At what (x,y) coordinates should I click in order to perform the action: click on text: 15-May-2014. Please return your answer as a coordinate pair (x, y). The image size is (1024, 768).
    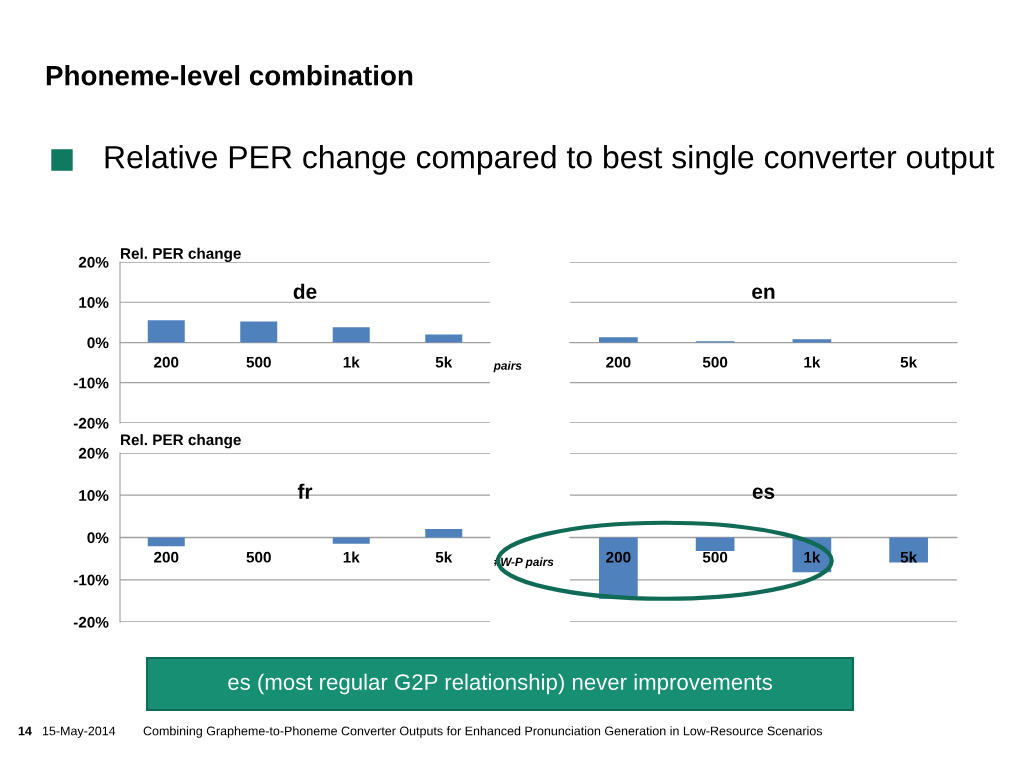
    Looking at the image, I should click on (79, 732).